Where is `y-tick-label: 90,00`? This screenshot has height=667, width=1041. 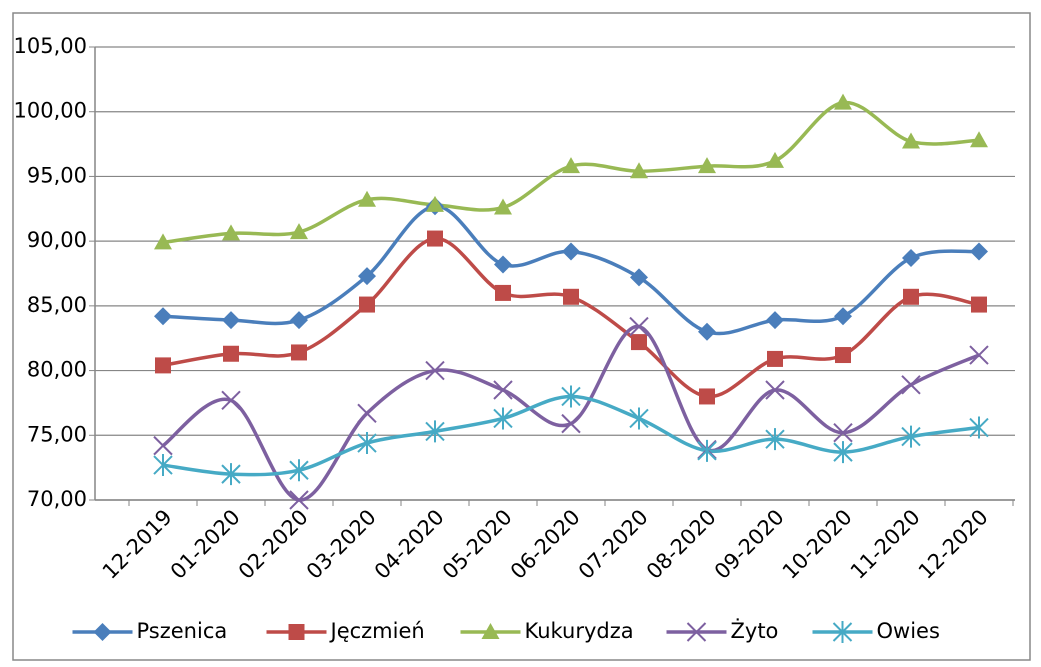 y-tick-label: 90,00 is located at coordinates (57, 240).